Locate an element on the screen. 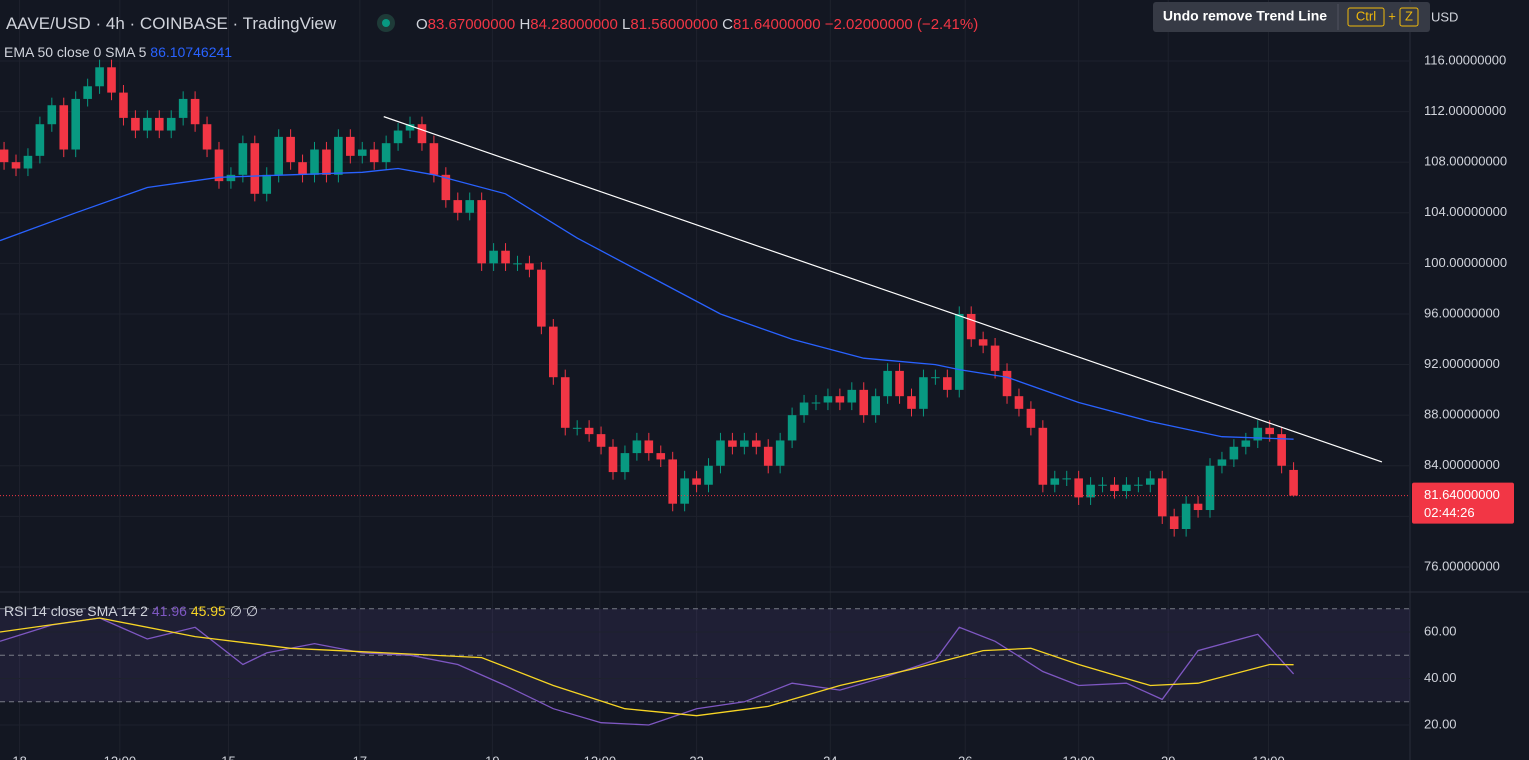 The width and height of the screenshot is (1529, 760). countdown: 02:44:26 is located at coordinates (1449, 512).